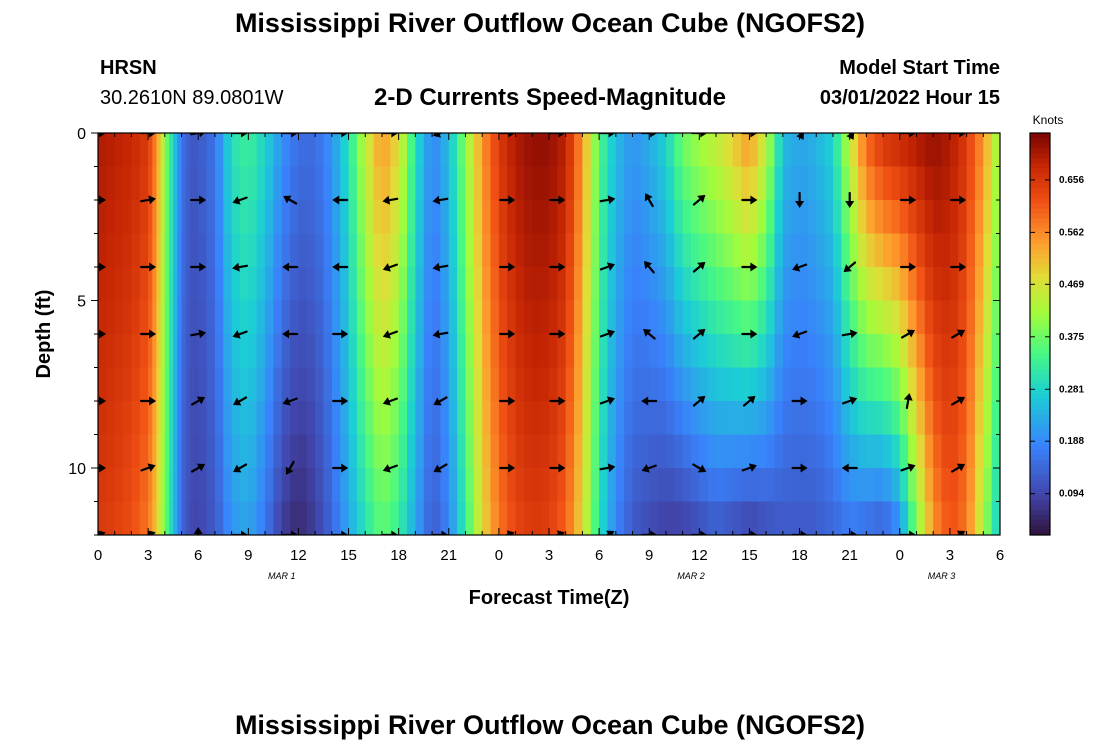 The width and height of the screenshot is (1100, 750). I want to click on y-tick-label: 10, so click(77, 469).